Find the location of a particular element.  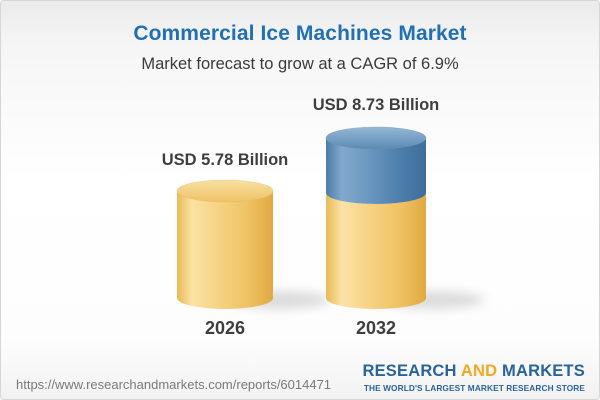

logo-word-research: RESEARCH is located at coordinates (409, 371).